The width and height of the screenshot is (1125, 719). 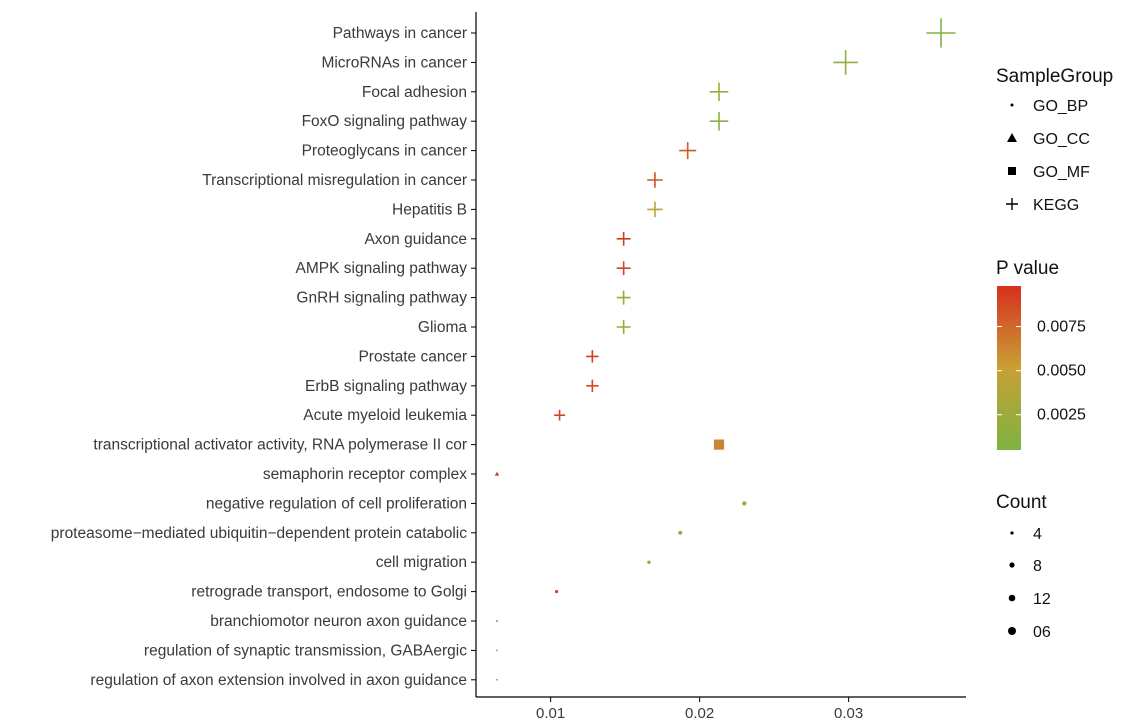 What do you see at coordinates (1061, 139) in the screenshot?
I see `legend-shape-label: GO_CC` at bounding box center [1061, 139].